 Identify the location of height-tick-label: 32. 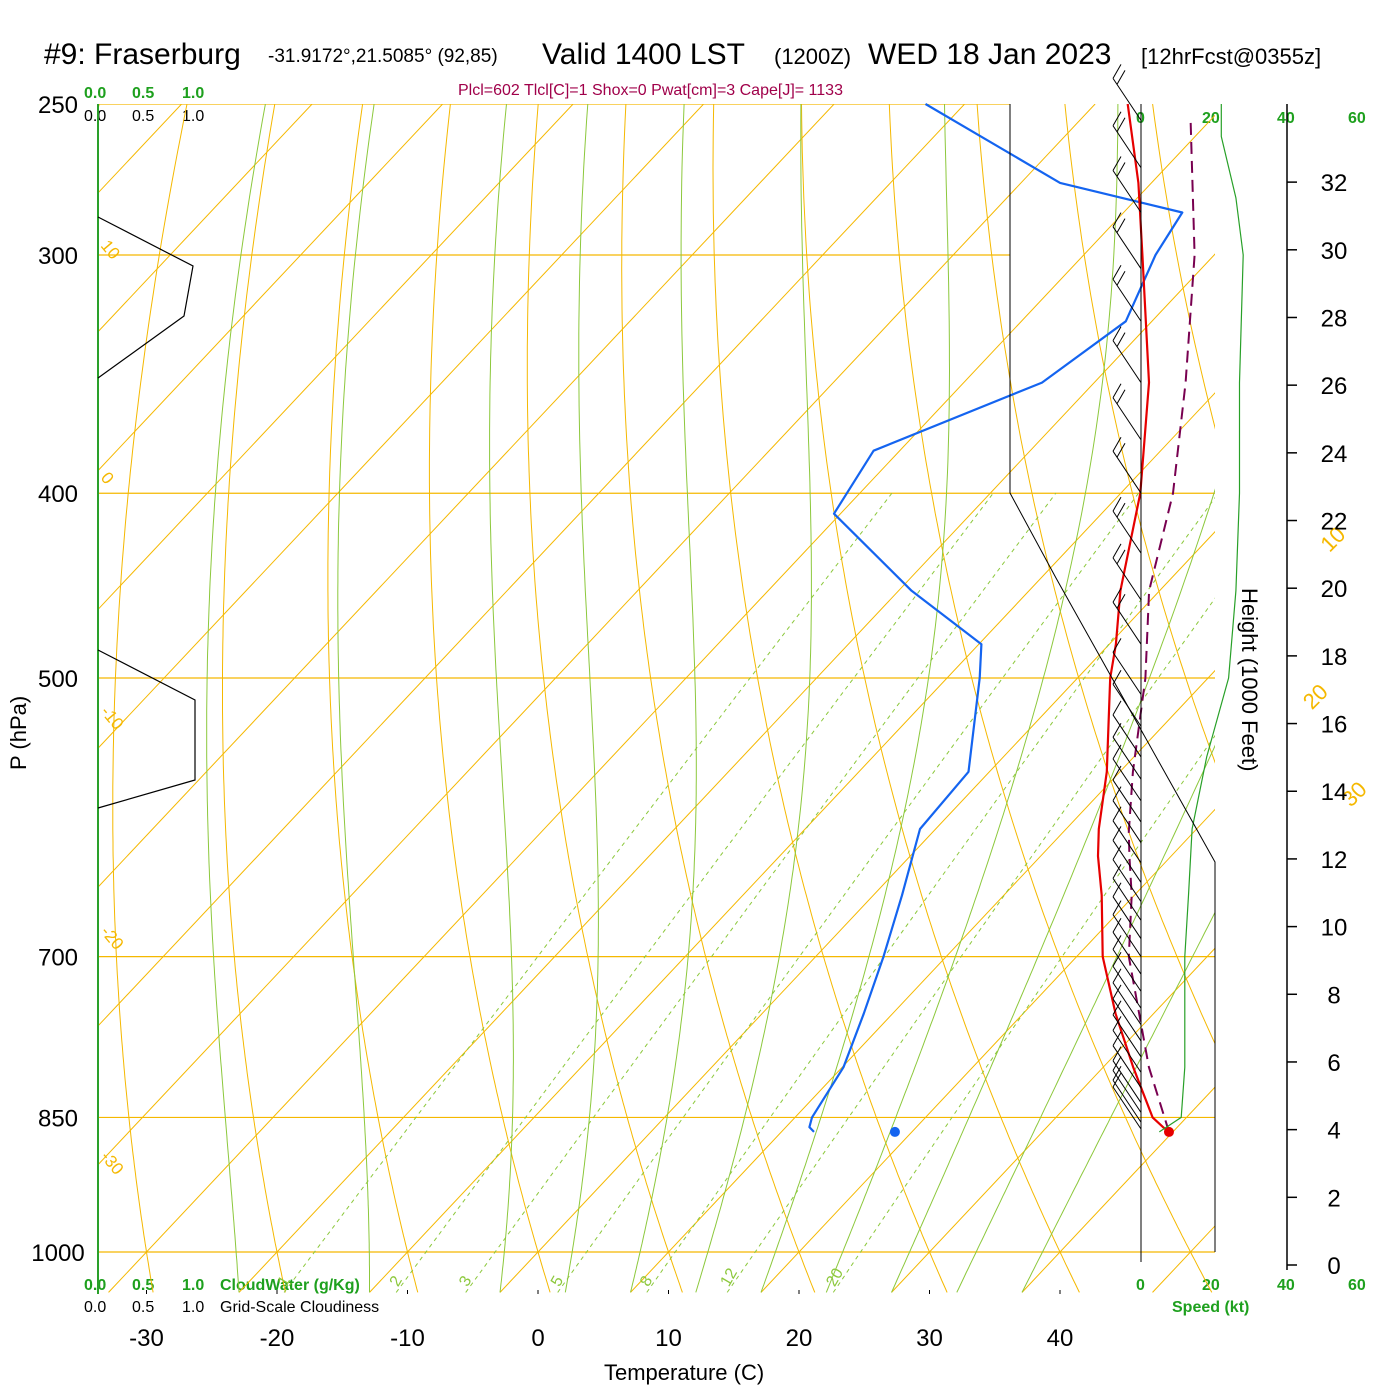
(1334, 183).